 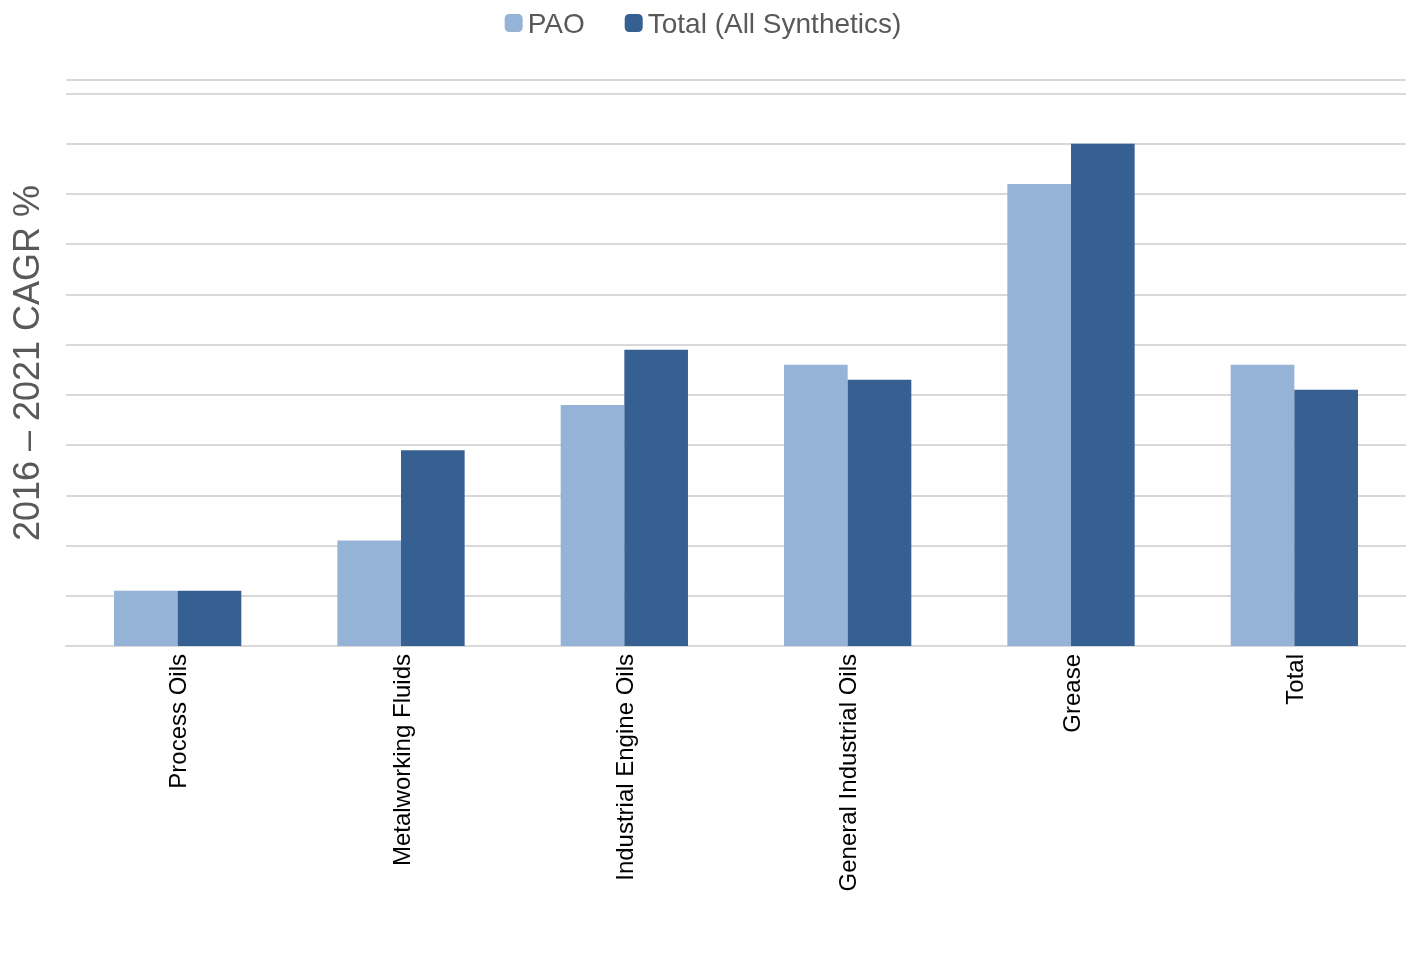 What do you see at coordinates (178, 721) in the screenshot?
I see `x-tick-label: Process Oils` at bounding box center [178, 721].